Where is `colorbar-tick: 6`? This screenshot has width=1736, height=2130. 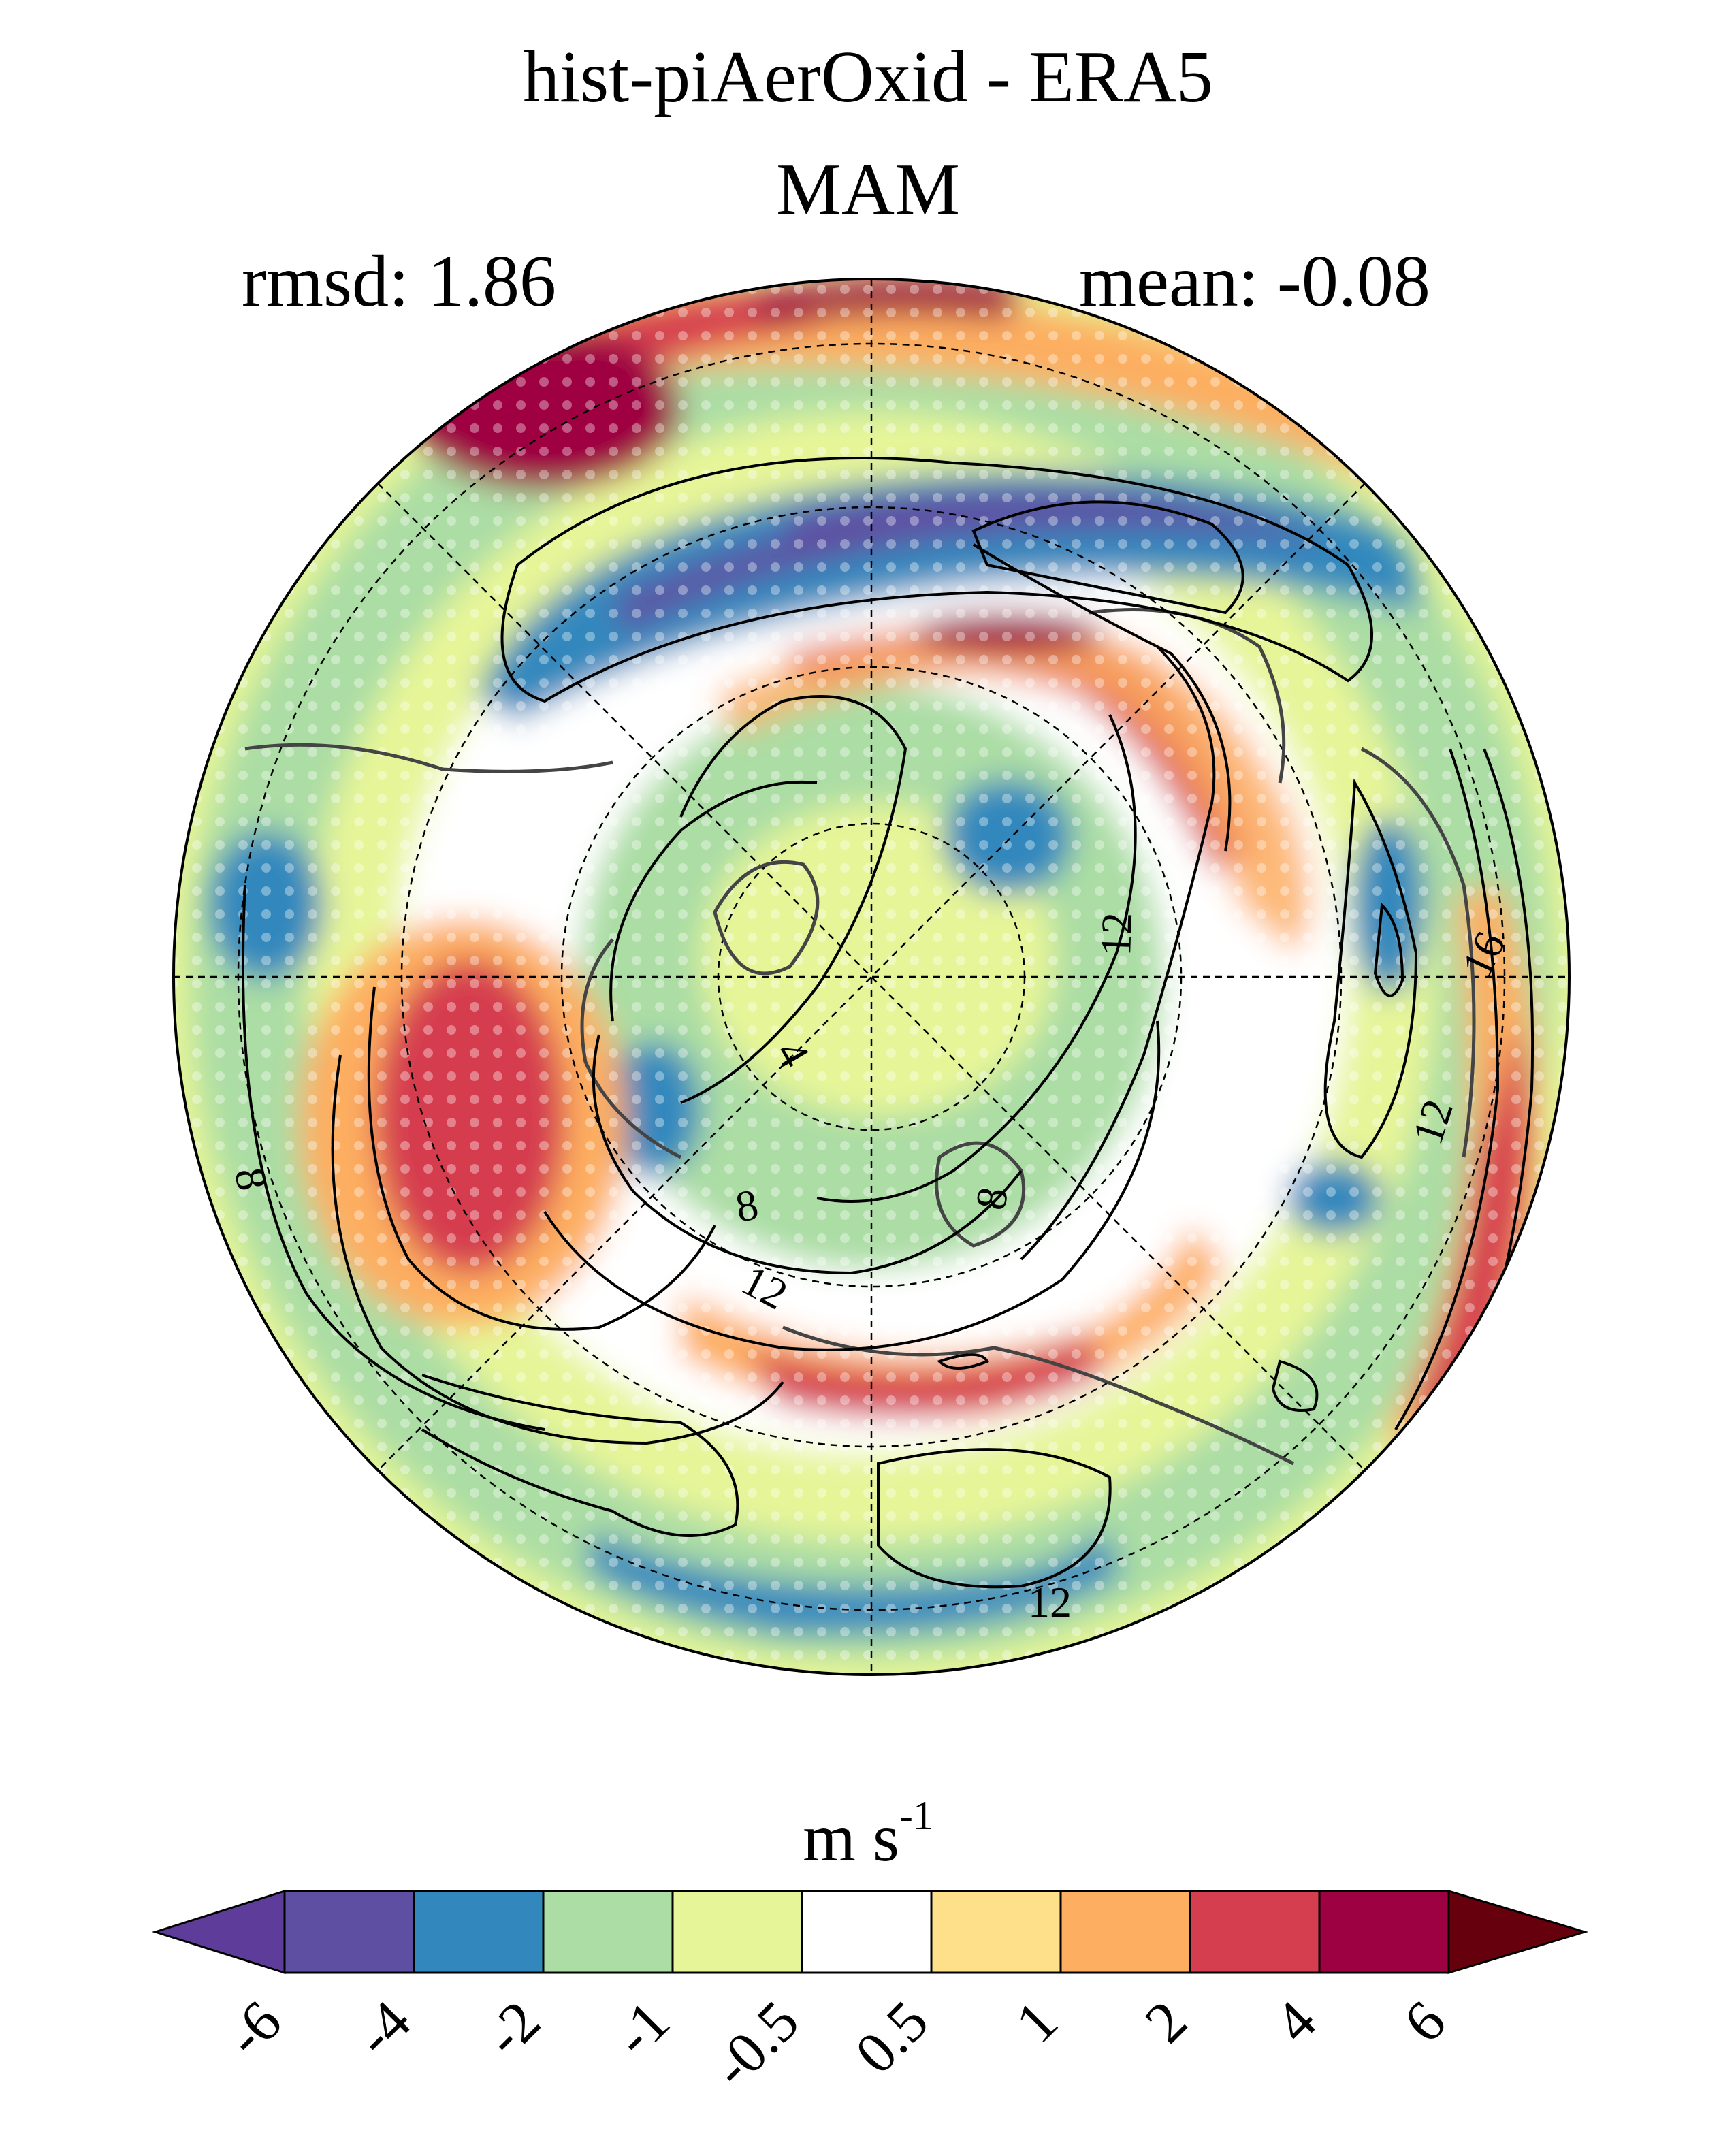 colorbar-tick: 6 is located at coordinates (1424, 2021).